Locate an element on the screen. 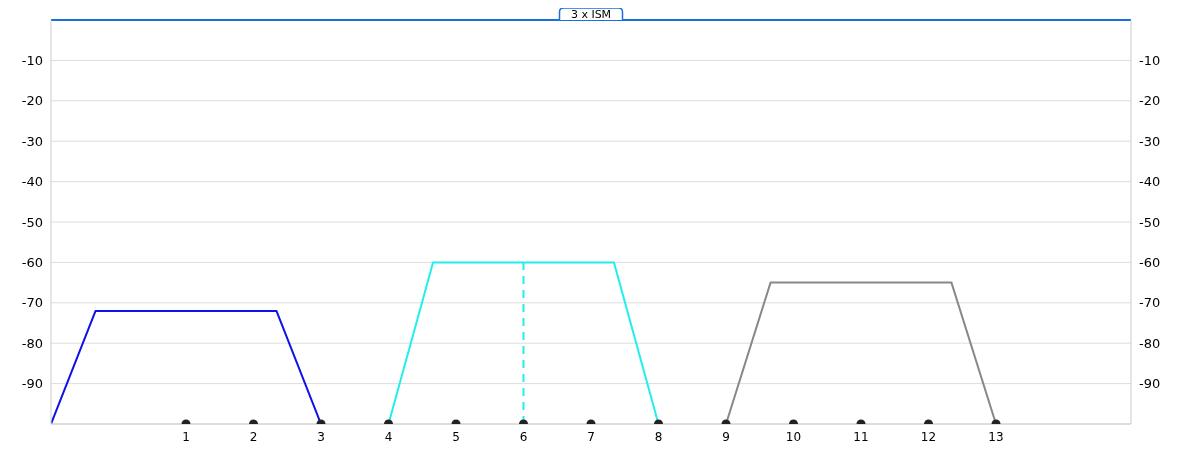 The width and height of the screenshot is (1190, 452). x-tick-label: 9 is located at coordinates (726, 436).